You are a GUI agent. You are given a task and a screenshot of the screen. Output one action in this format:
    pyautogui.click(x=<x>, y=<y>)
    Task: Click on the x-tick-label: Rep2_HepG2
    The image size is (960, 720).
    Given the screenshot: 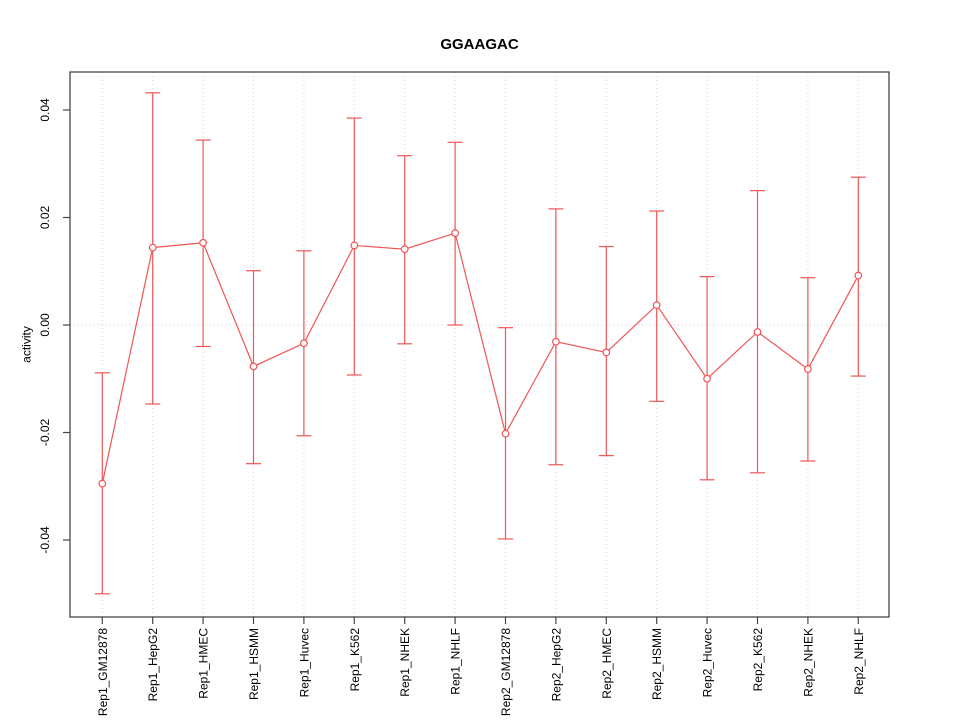 What is the action you would take?
    pyautogui.click(x=556, y=665)
    